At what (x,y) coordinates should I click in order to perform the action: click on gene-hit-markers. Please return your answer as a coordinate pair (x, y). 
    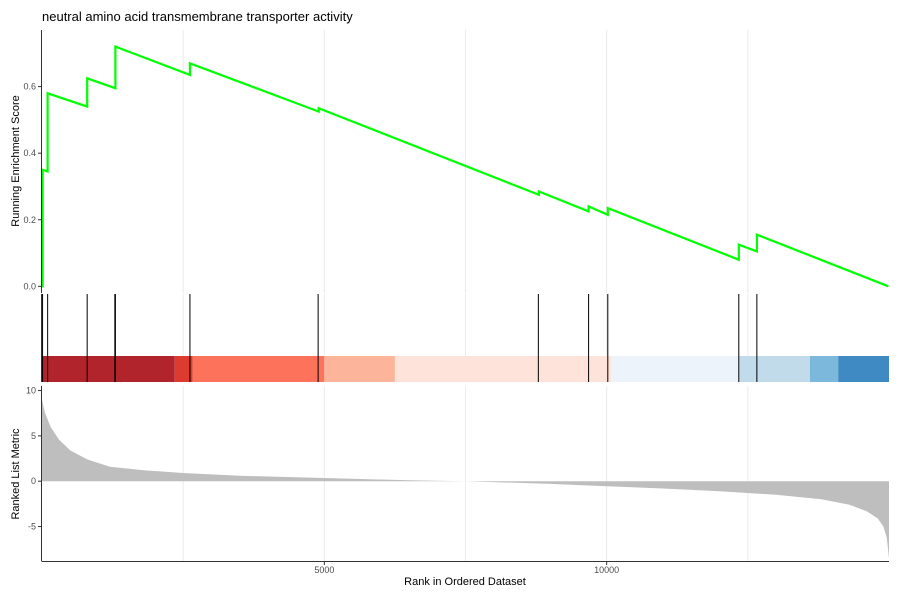
    Looking at the image, I should click on (400, 338).